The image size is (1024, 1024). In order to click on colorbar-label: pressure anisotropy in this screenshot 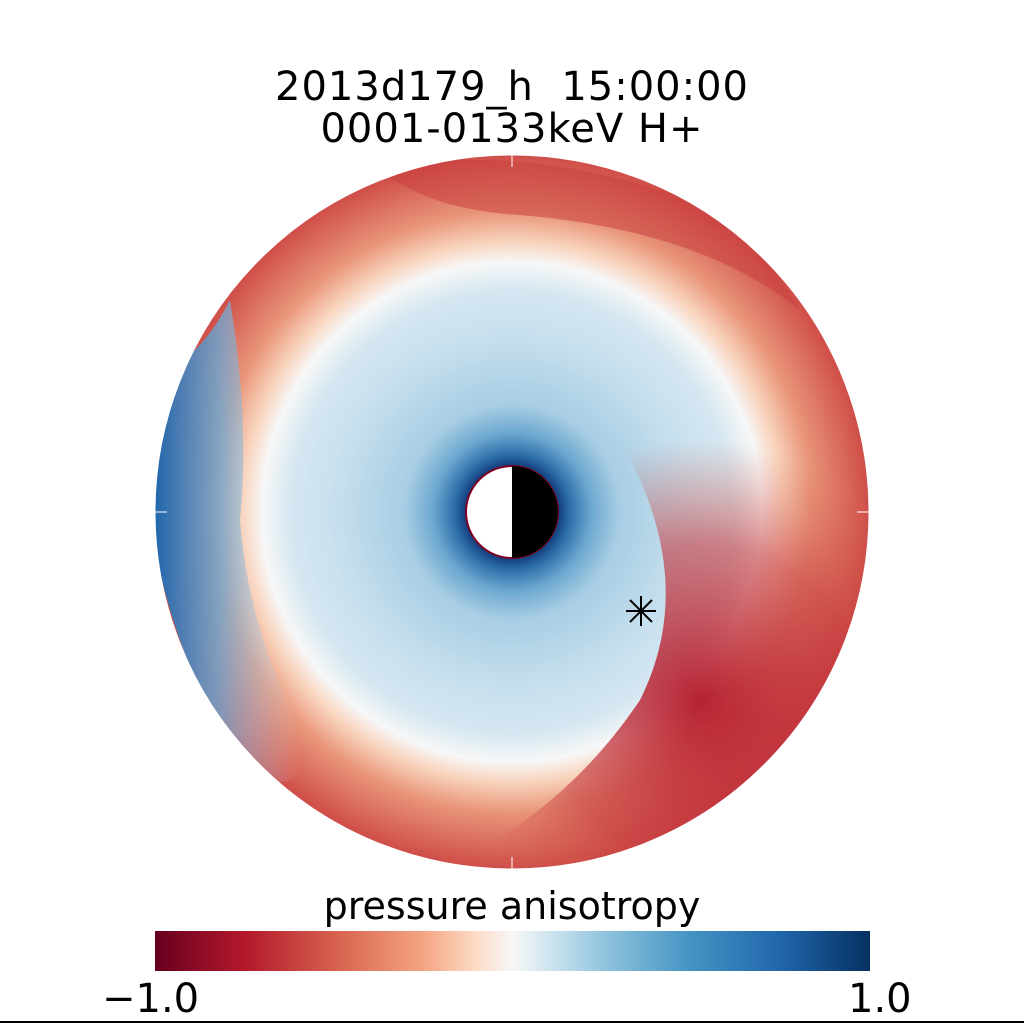, I will do `click(512, 906)`.